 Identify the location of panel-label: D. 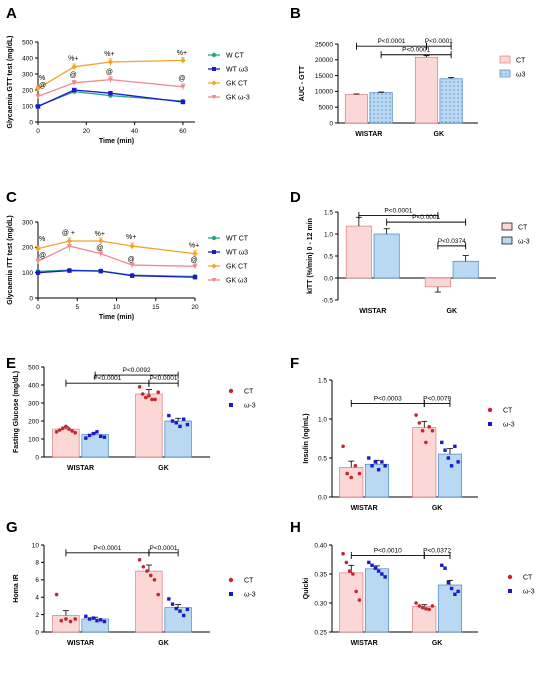
(295, 197).